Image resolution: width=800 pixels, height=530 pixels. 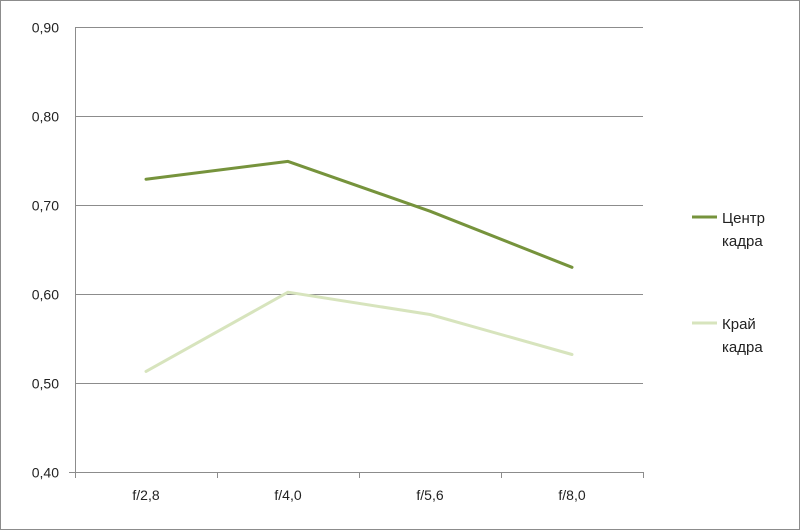 I want to click on legend-label-1: кадра, so click(x=742, y=241).